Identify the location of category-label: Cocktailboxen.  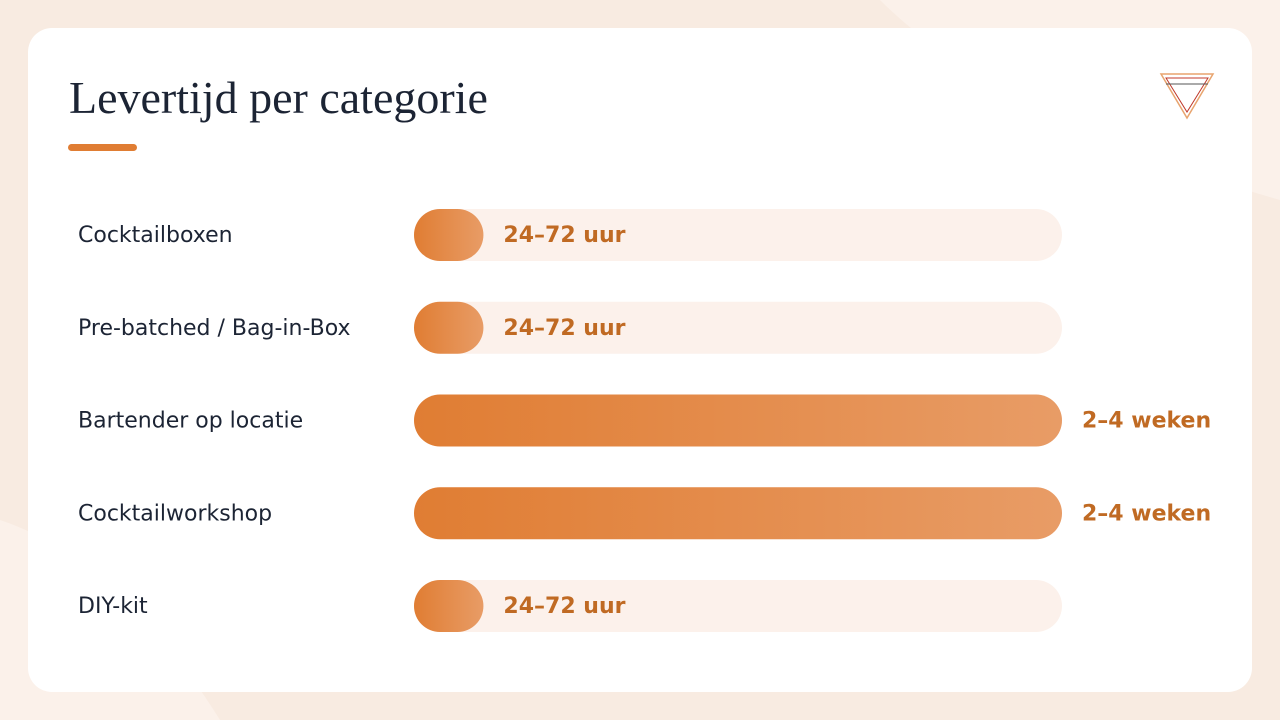
(155, 235).